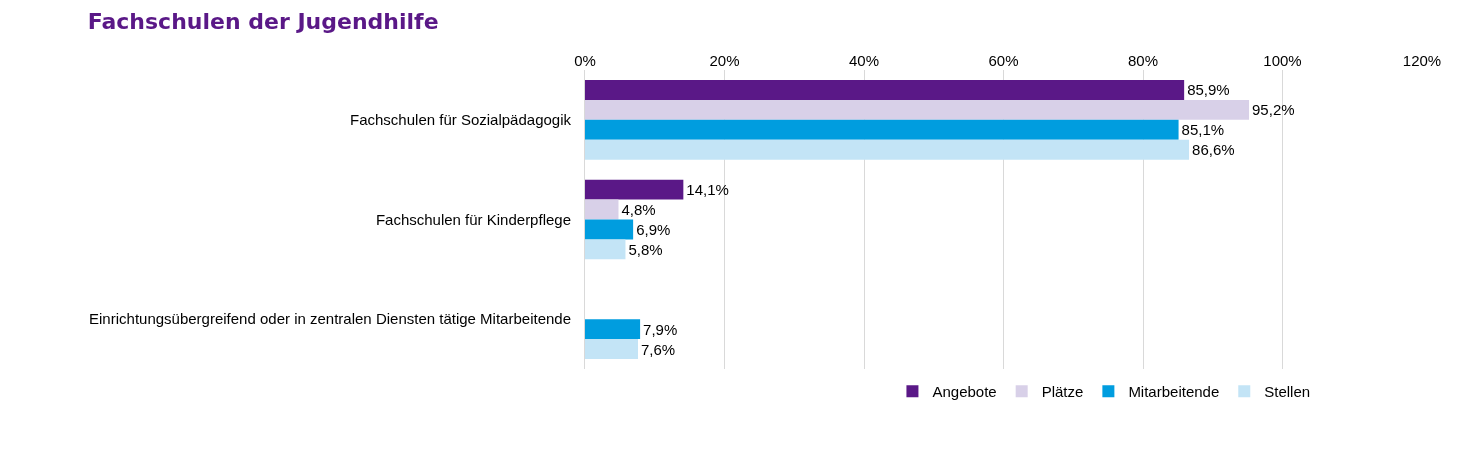 The image size is (1462, 459). I want to click on data-label: 86,6%, so click(1213, 150).